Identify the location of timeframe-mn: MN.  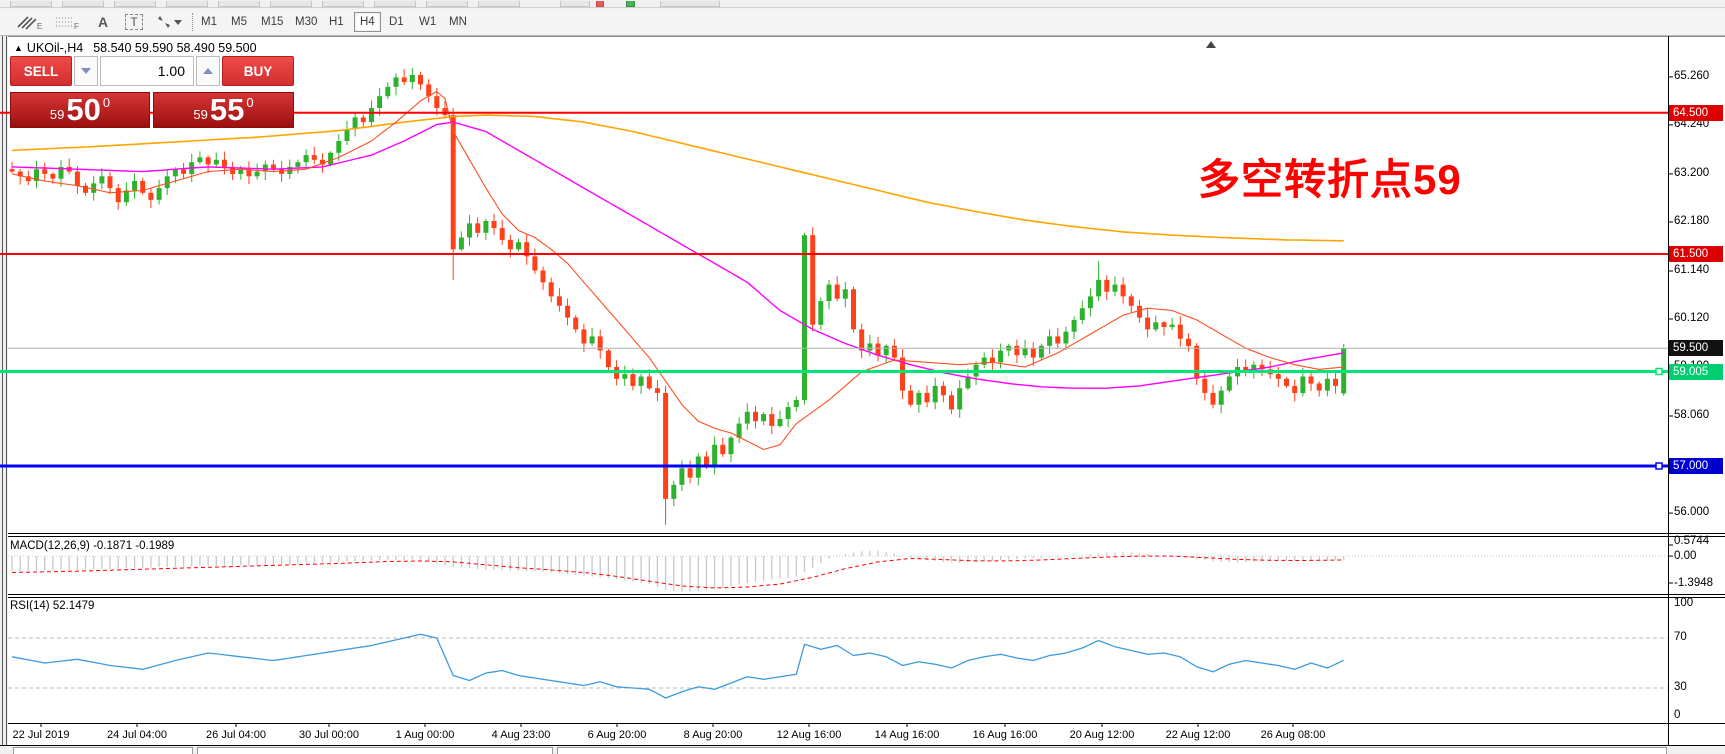
(458, 22).